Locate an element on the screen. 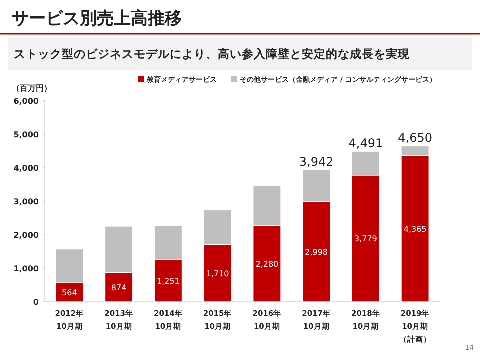 The image size is (480, 356). y-tick-label: 1,000 is located at coordinates (27, 269).